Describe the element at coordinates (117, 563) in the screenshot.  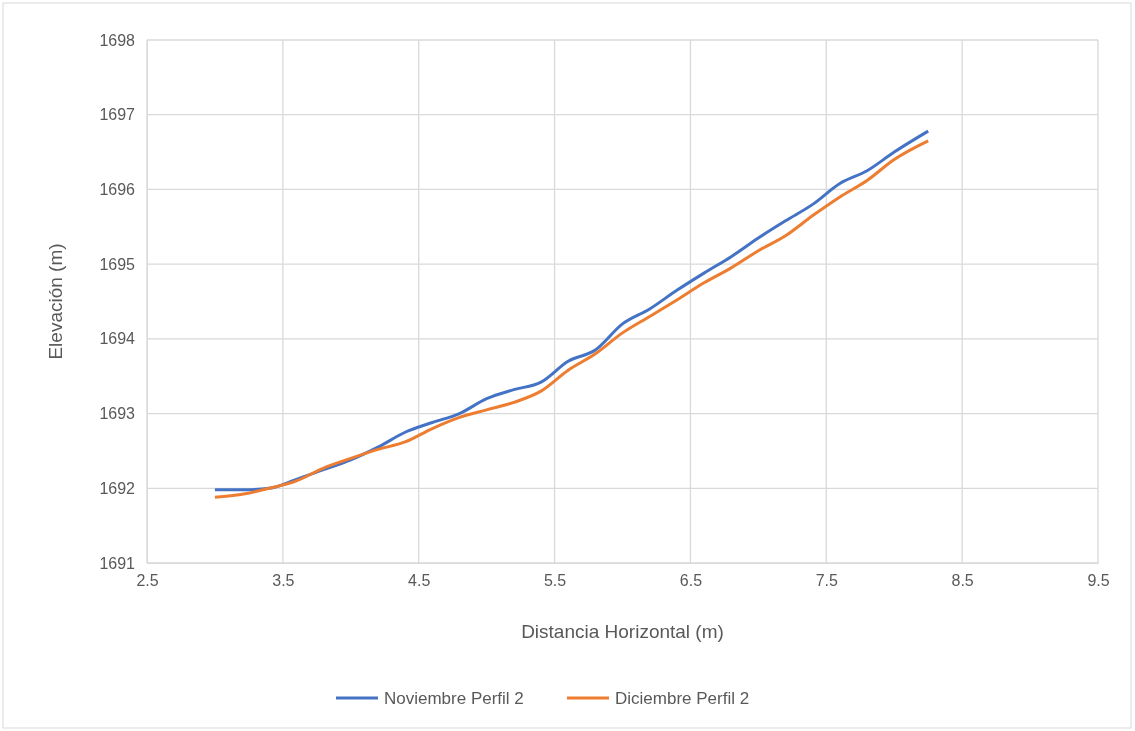
I see `y-tick-label: 1691` at that location.